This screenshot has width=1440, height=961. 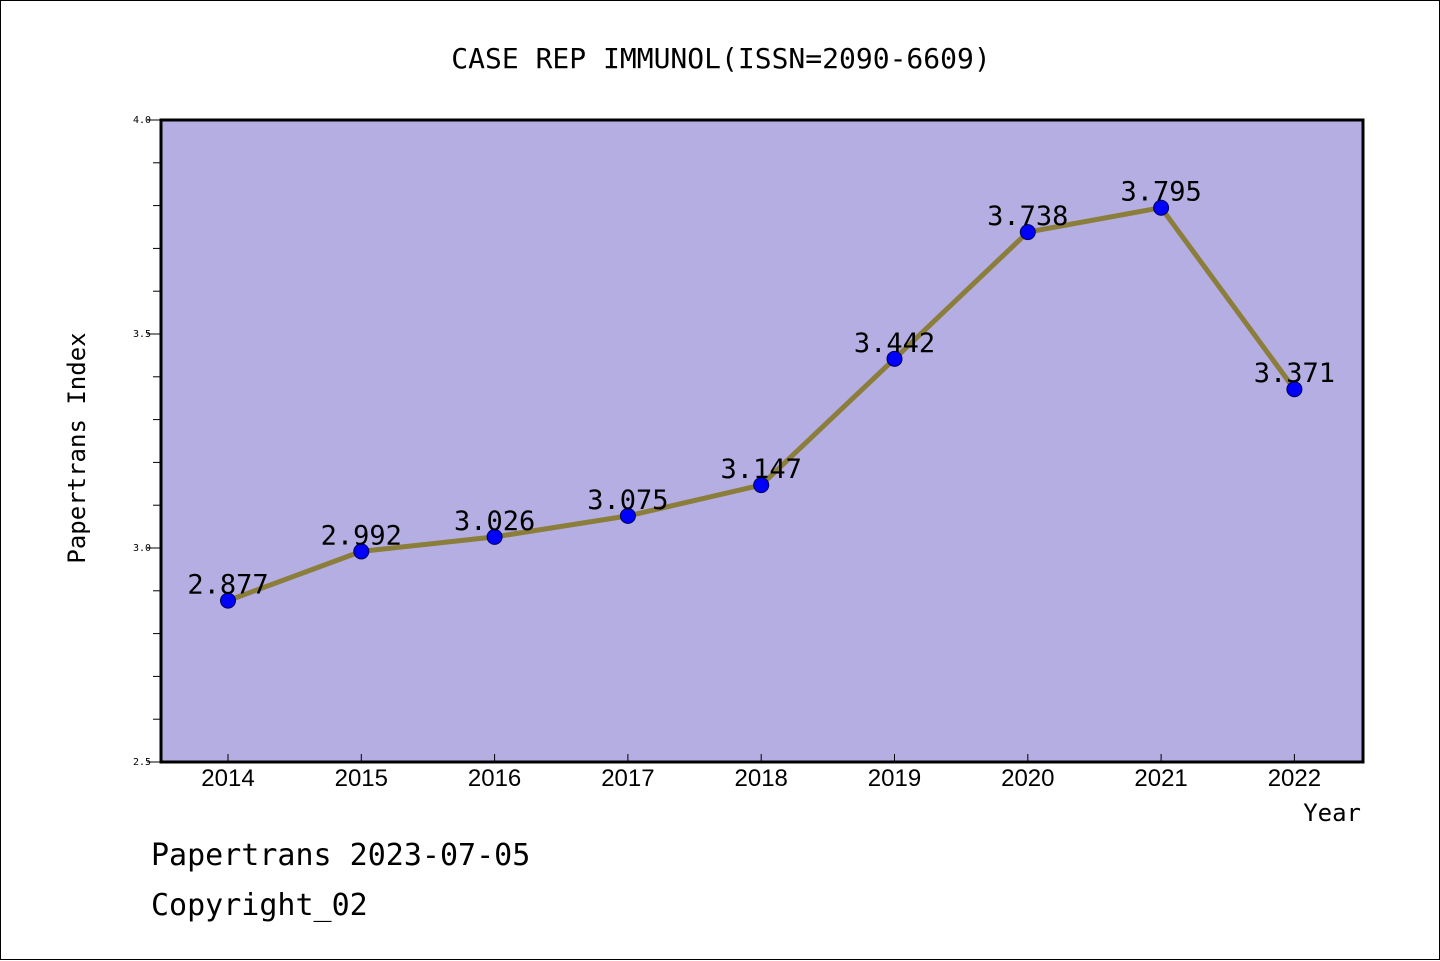 What do you see at coordinates (1294, 778) in the screenshot?
I see `x-tick-label: 2022` at bounding box center [1294, 778].